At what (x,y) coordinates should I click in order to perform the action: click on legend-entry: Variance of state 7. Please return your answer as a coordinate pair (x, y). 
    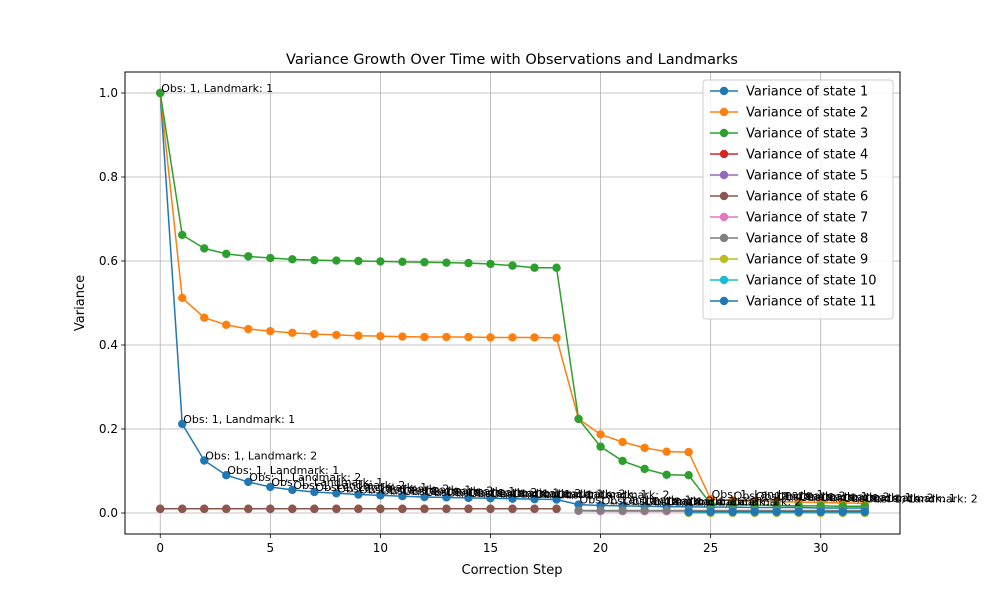
    Looking at the image, I should click on (789, 218).